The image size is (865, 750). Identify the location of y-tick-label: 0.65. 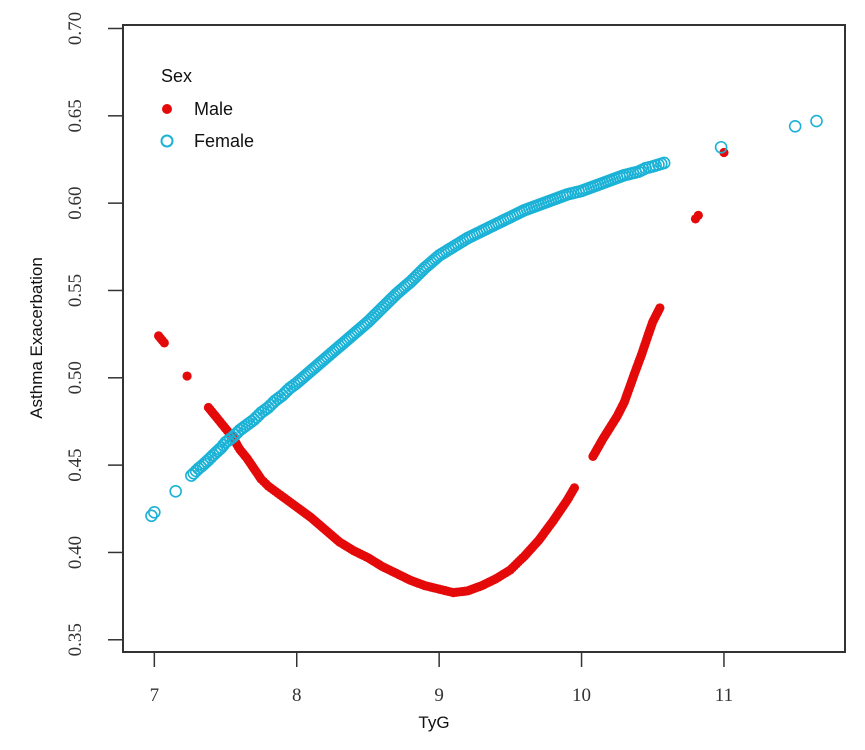
(75, 115).